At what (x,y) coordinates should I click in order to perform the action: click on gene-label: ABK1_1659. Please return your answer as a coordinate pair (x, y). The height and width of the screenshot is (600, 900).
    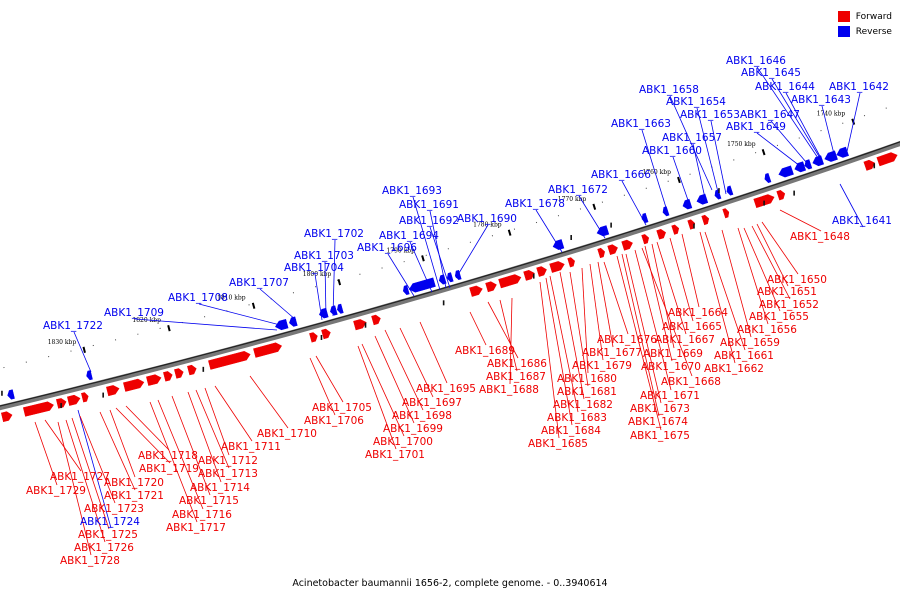
    Looking at the image, I should click on (750, 343).